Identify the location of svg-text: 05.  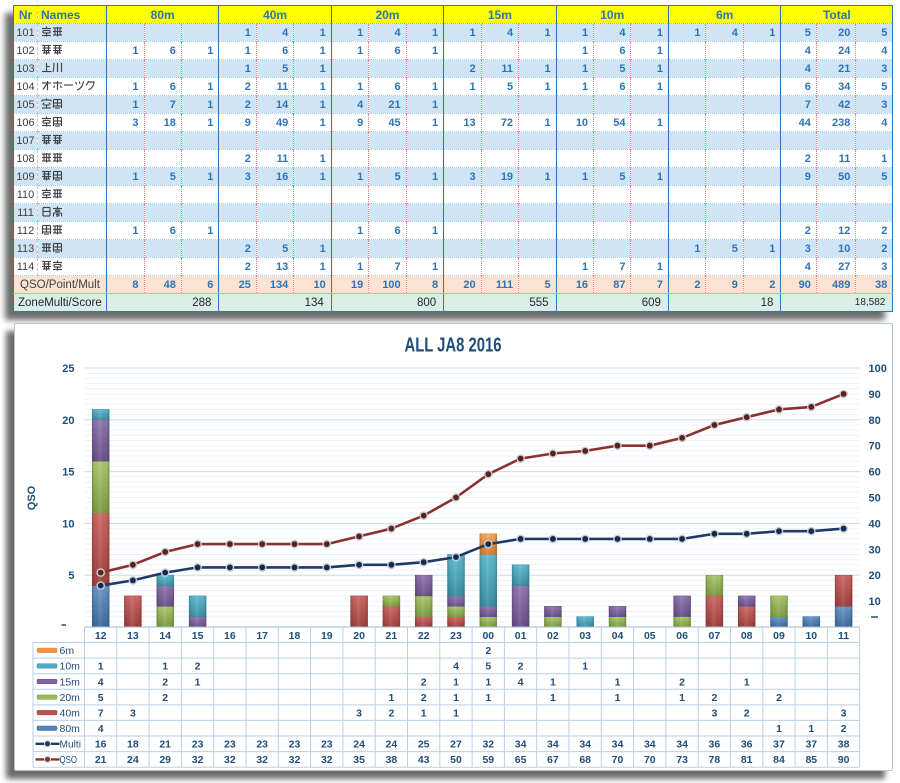
(650, 636).